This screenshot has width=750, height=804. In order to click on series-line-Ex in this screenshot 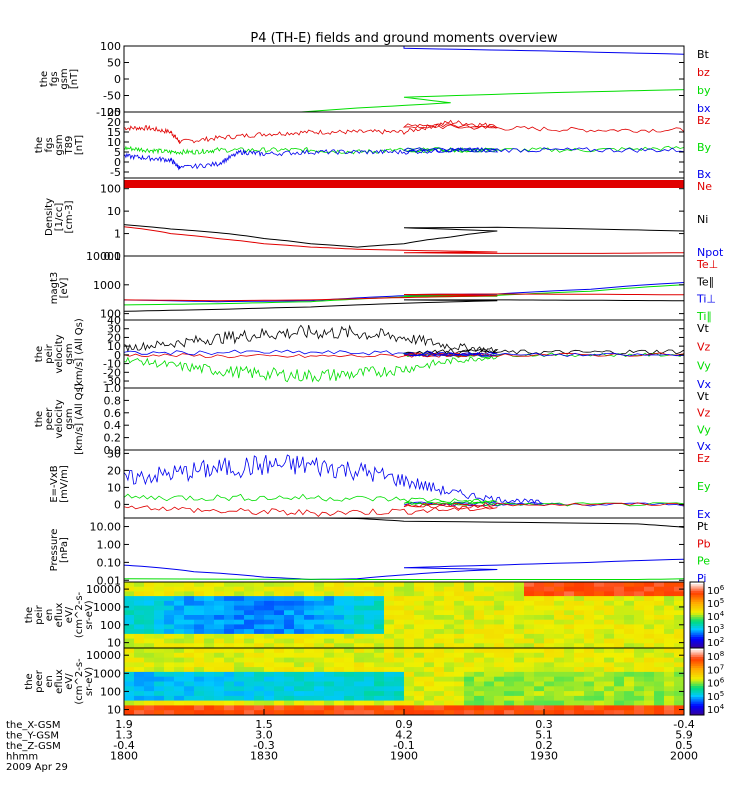, I will do `click(404, 480)`.